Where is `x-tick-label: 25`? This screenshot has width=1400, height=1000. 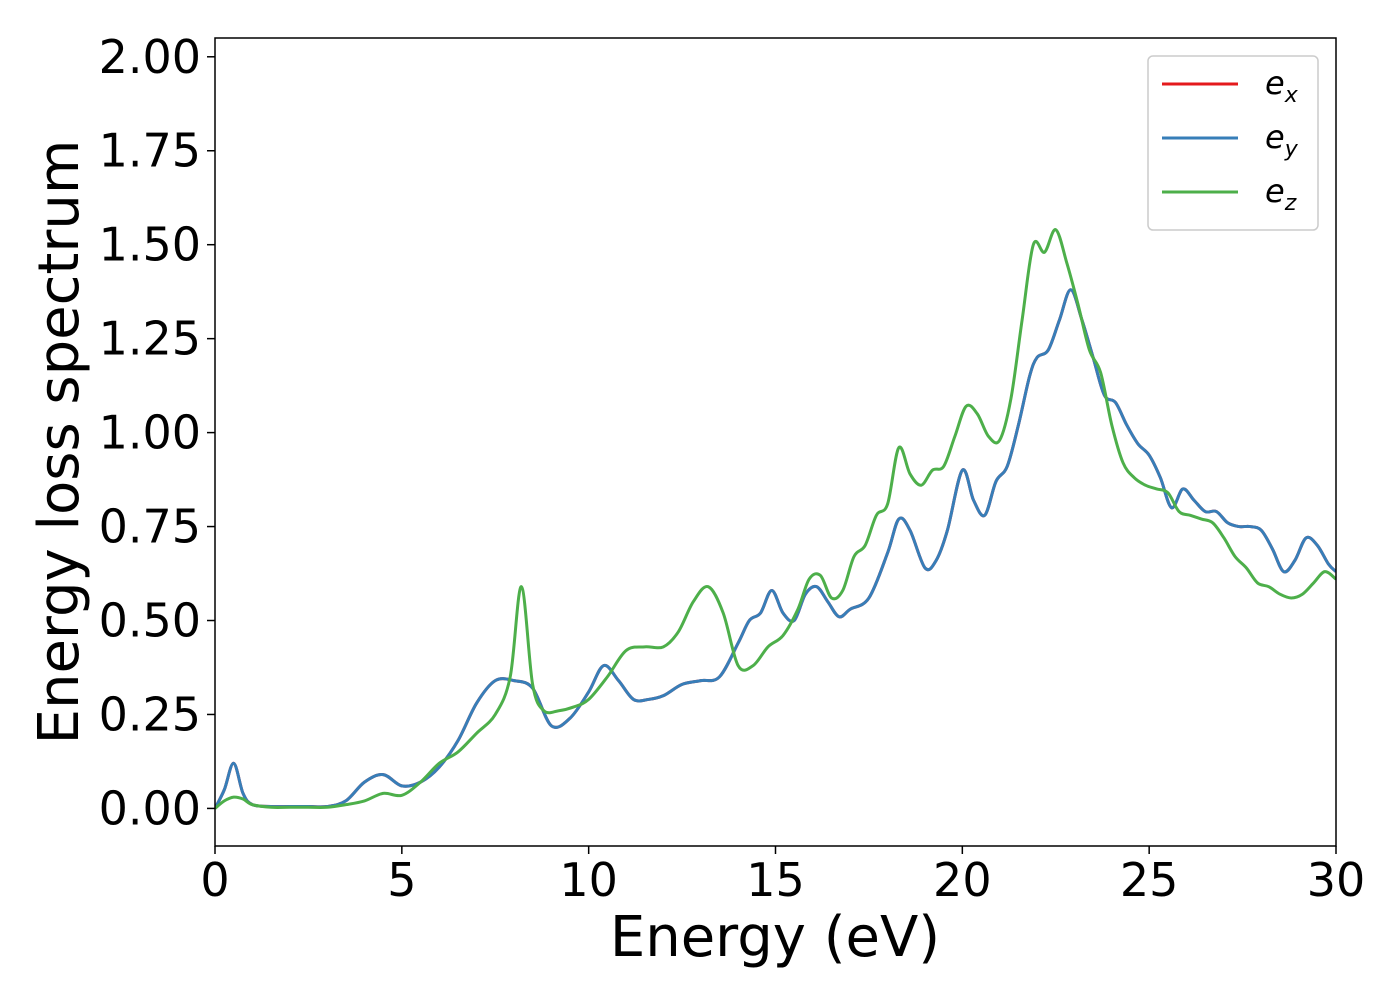
x-tick-label: 25 is located at coordinates (1149, 880).